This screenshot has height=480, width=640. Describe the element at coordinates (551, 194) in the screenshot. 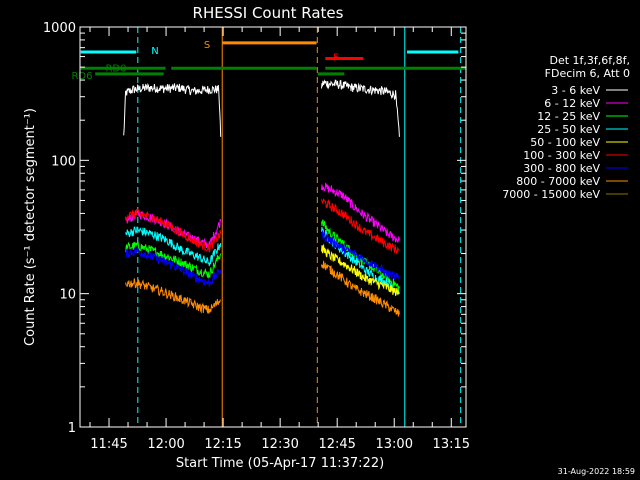

I see `legend-label: 7000 - 15000 keV` at that location.